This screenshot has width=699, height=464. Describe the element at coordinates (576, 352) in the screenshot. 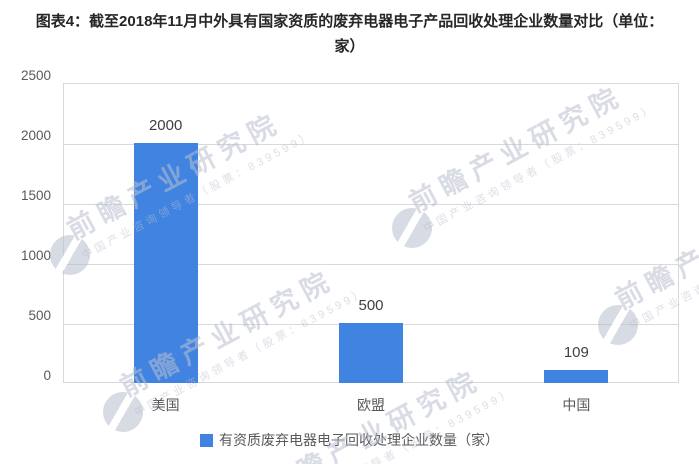

I see `bar-value-label: 109` at that location.